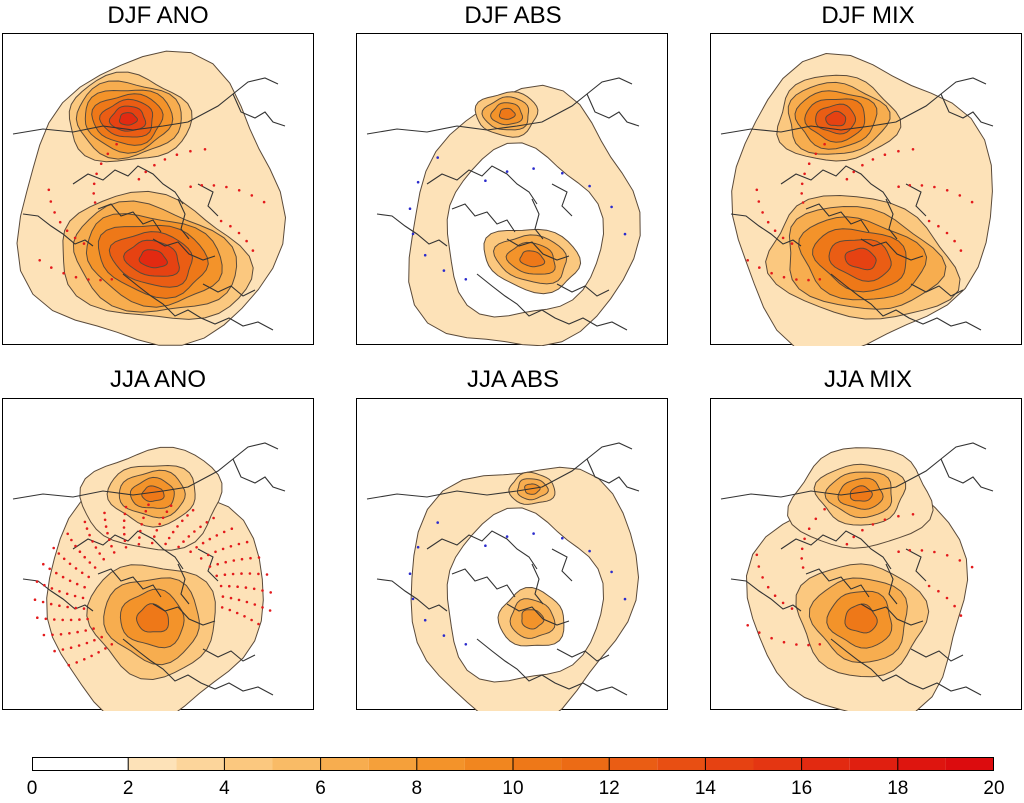 The width and height of the screenshot is (1024, 803). What do you see at coordinates (128, 788) in the screenshot?
I see `colorbar-tick-label: 2` at bounding box center [128, 788].